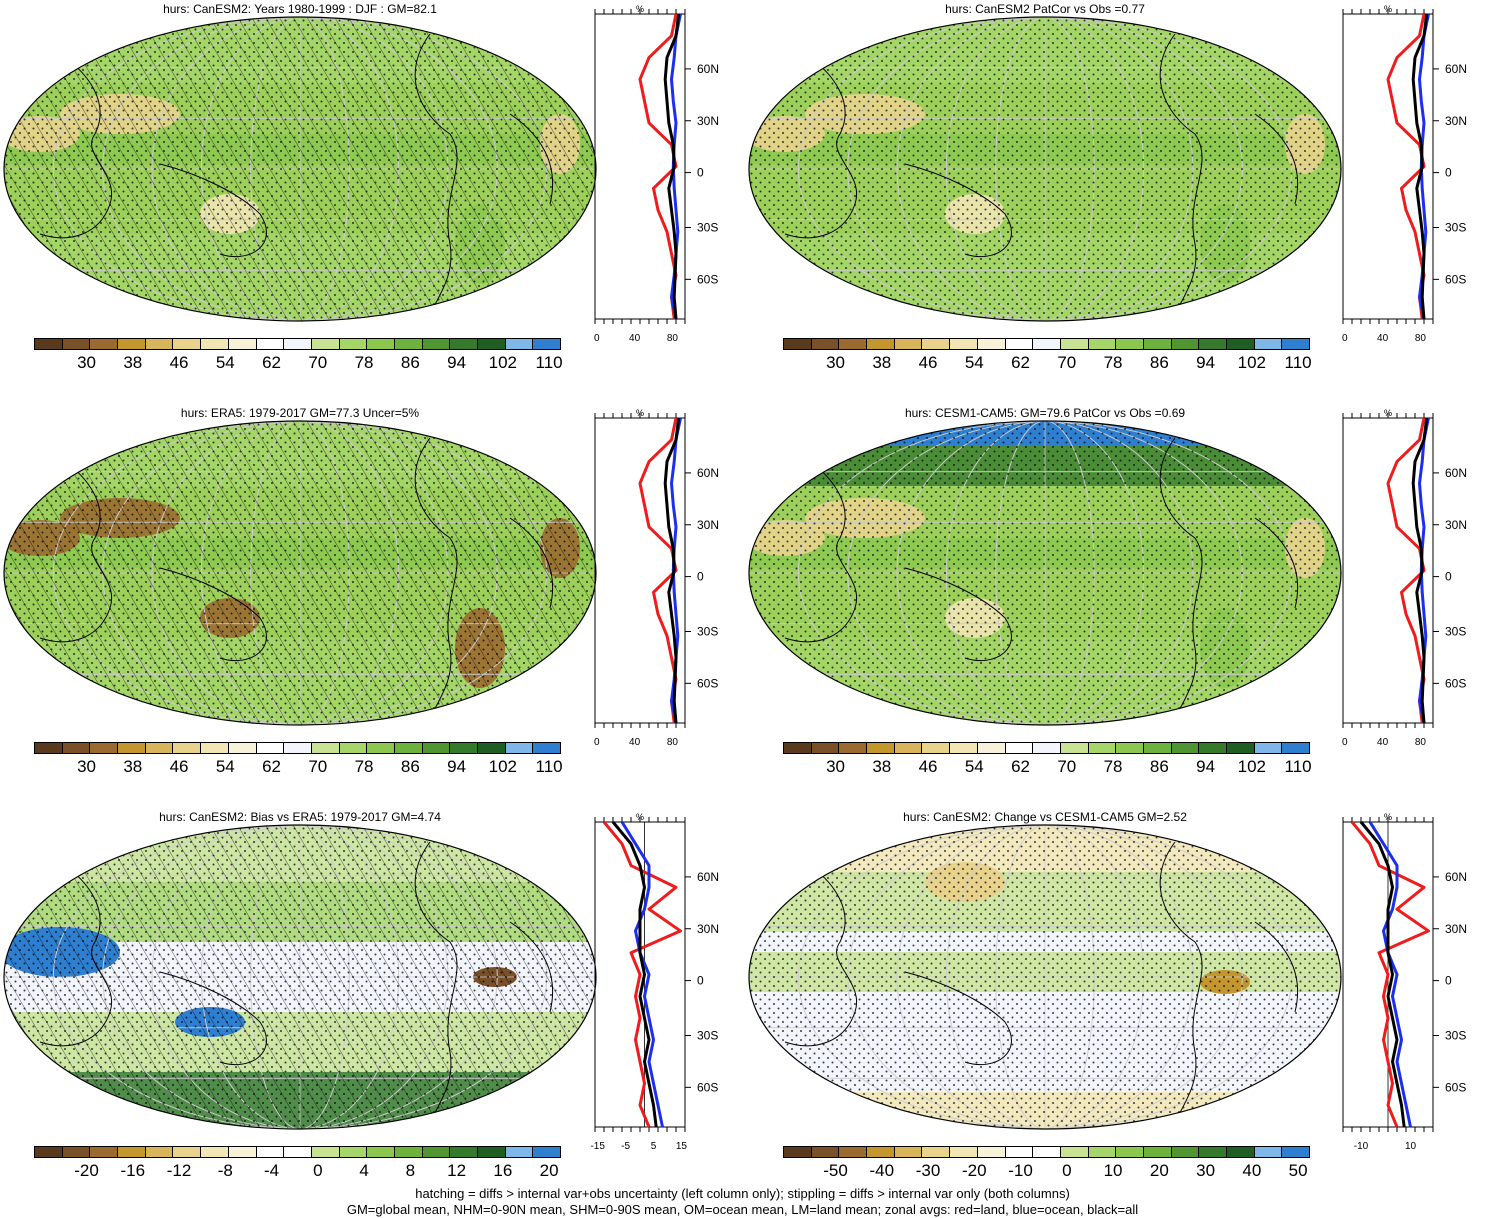 Image resolution: width=1485 pixels, height=1218 pixels. What do you see at coordinates (835, 1170) in the screenshot?
I see `colorbar-tick-label: -50` at bounding box center [835, 1170].